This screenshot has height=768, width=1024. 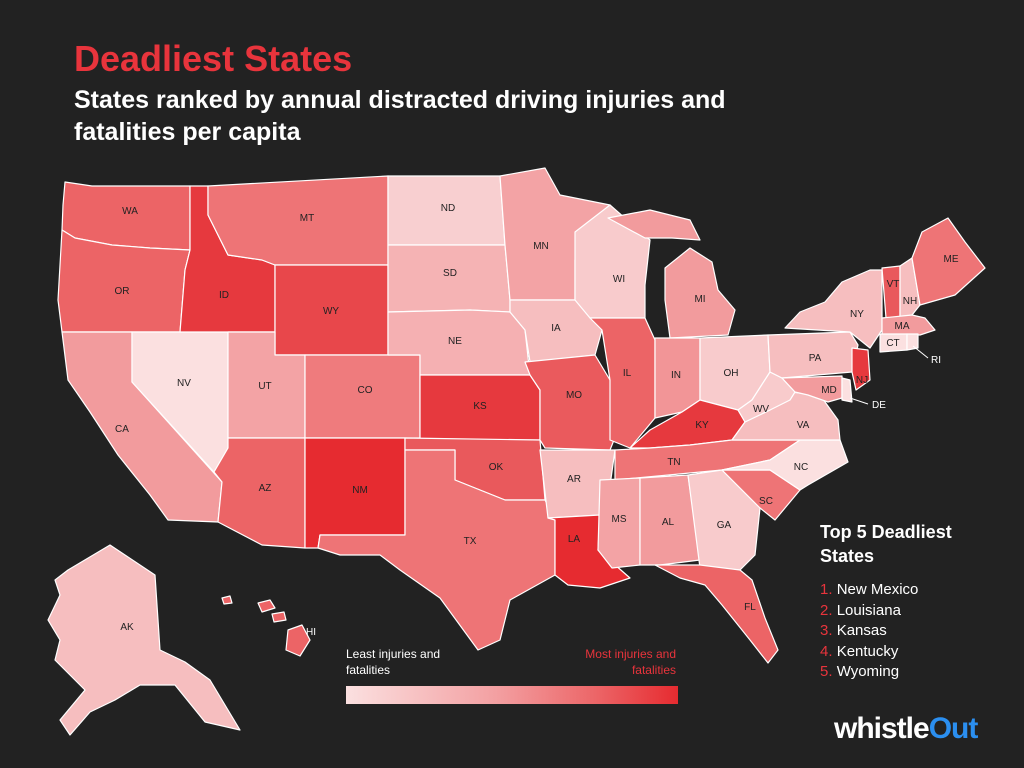 What do you see at coordinates (127, 627) in the screenshot?
I see `label-AK: AK` at bounding box center [127, 627].